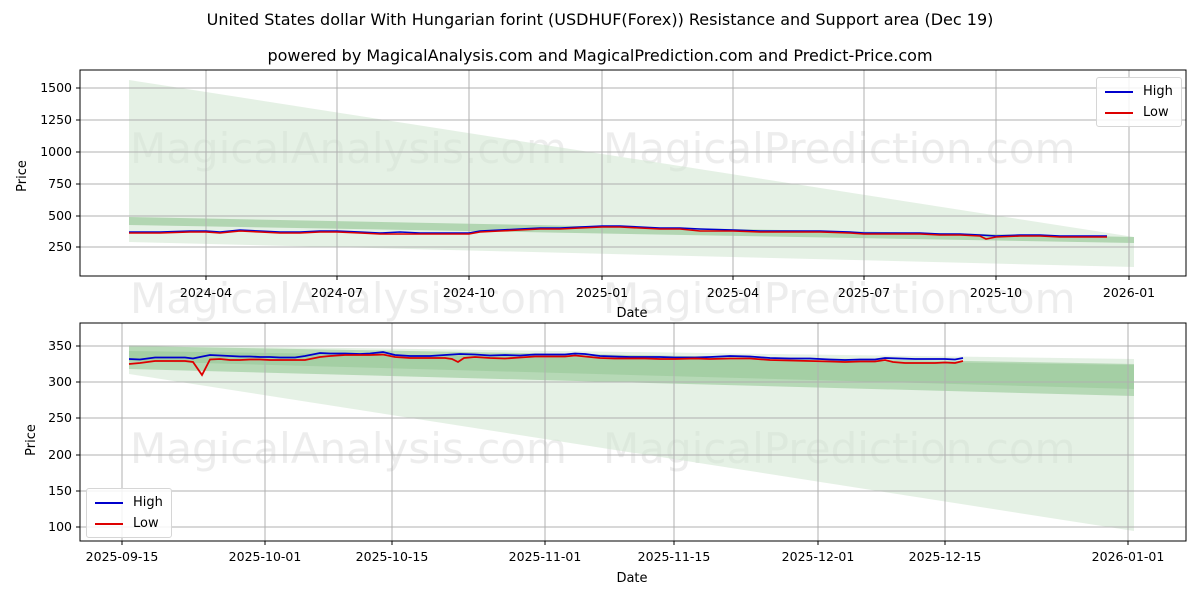 The height and width of the screenshot is (600, 1200). I want to click on x-tick-label: 2026-01, so click(1129, 292).